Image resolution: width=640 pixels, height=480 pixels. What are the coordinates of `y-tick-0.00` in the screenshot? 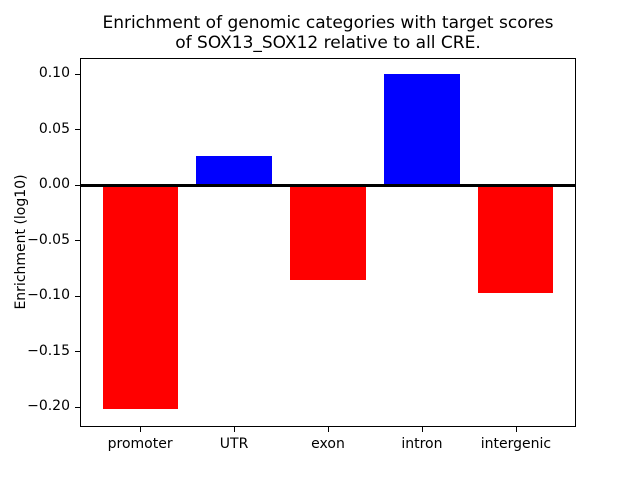 It's located at (77, 185).